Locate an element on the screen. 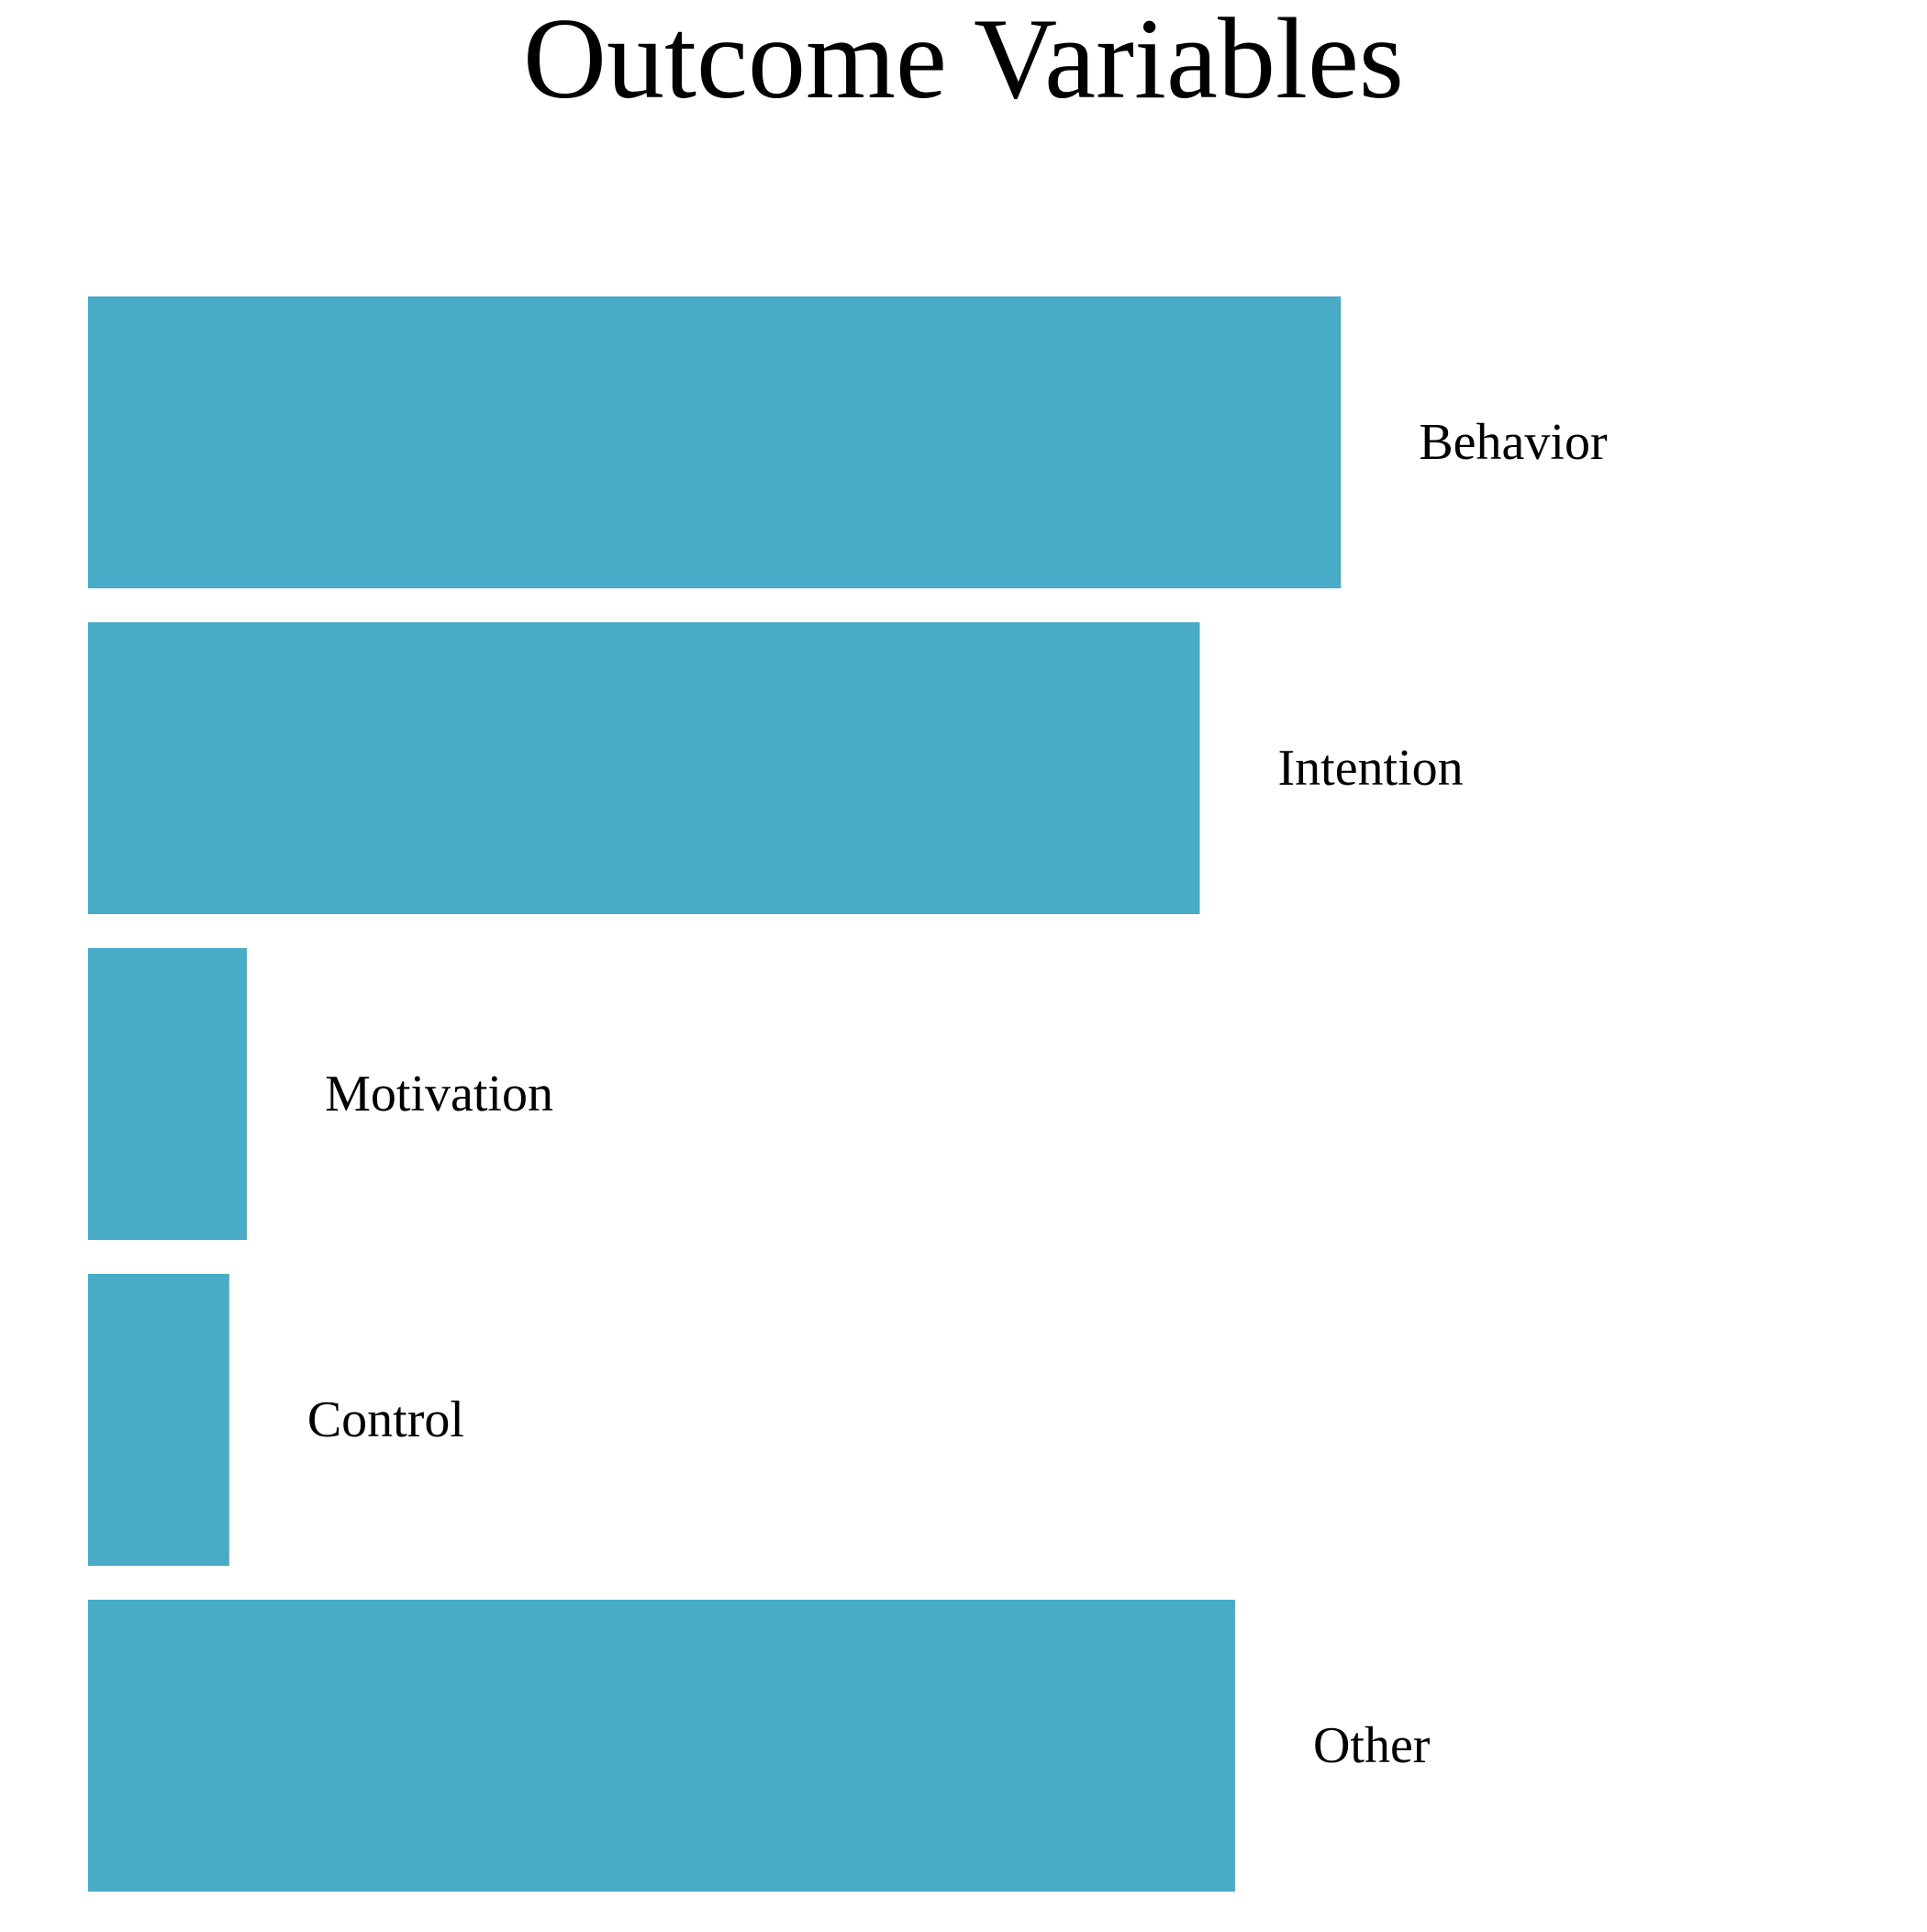 This screenshot has height=1932, width=1927. bar-label-behavior: Behavior is located at coordinates (1513, 442).